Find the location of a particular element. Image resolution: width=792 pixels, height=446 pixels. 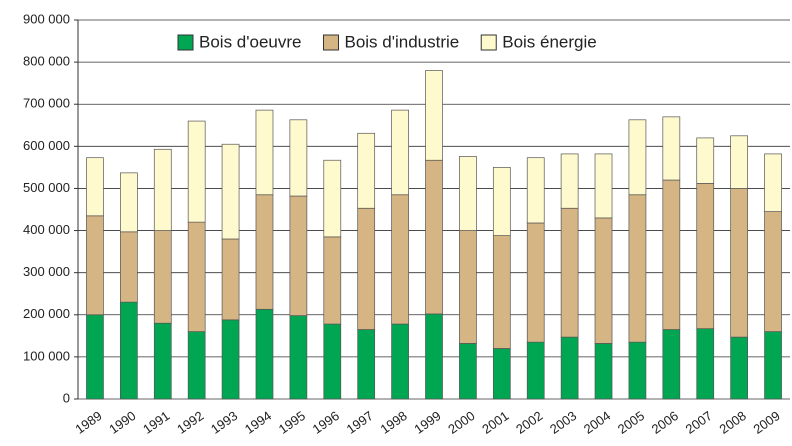

x-tick-label: 1995 is located at coordinates (292, 422).